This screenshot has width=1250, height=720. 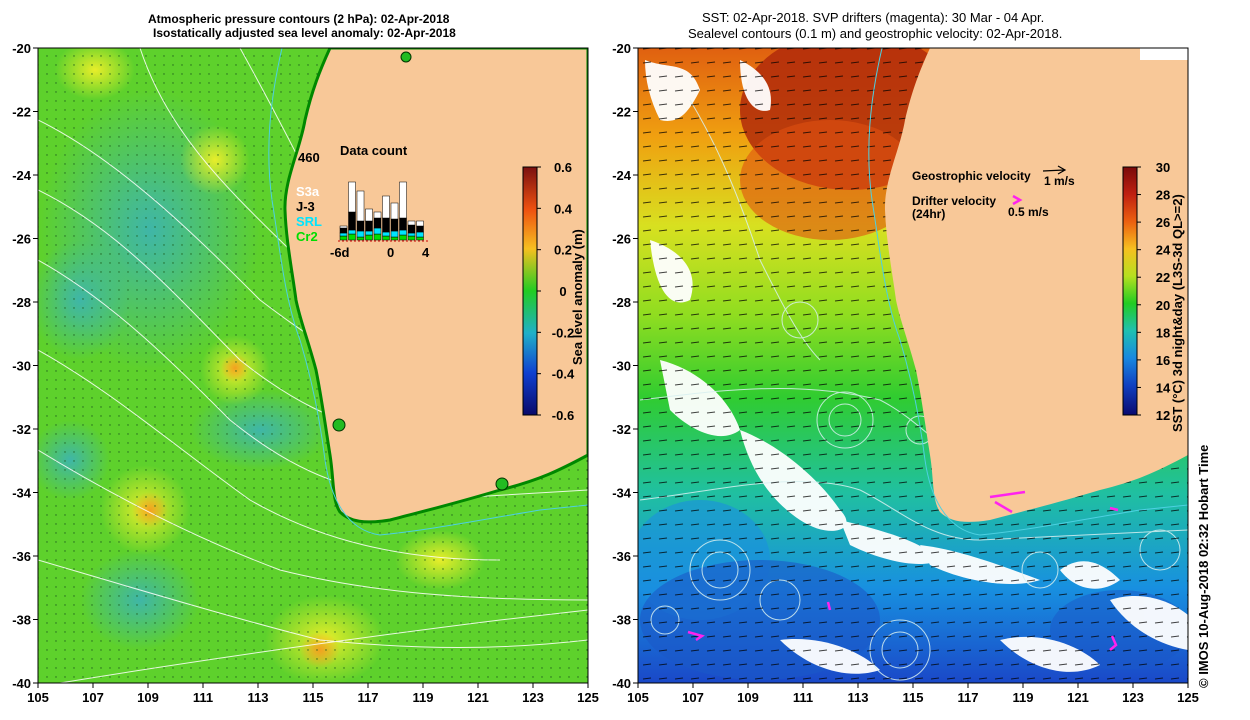 I want to click on legend-j3: J-3, so click(x=305, y=206).